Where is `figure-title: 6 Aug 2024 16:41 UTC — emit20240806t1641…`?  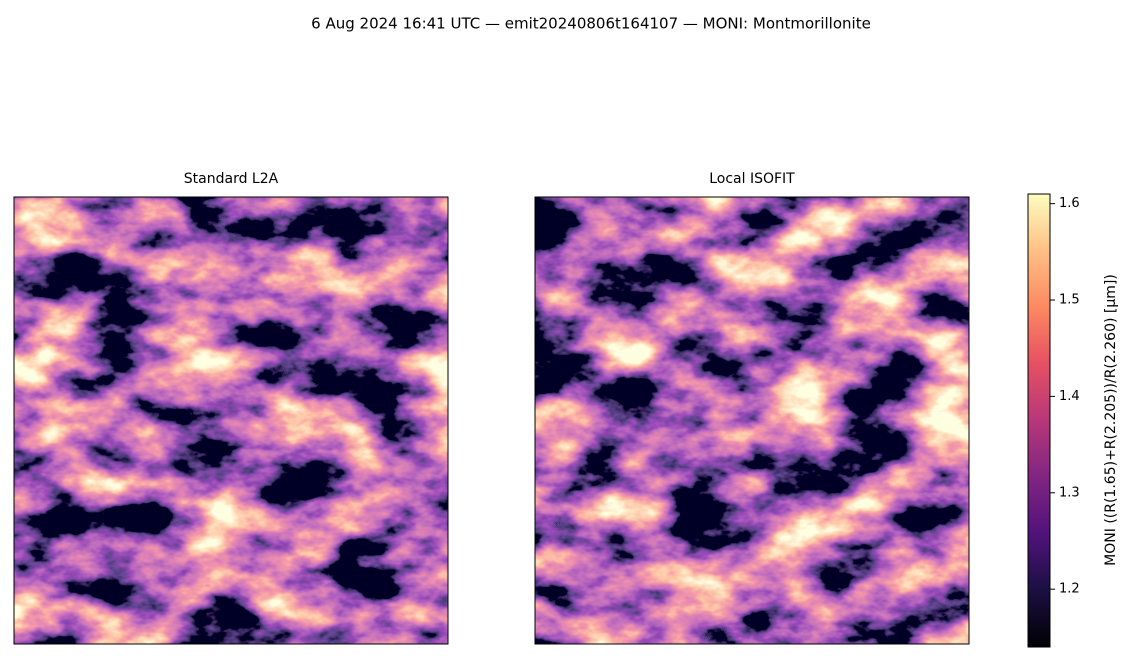
figure-title: 6 Aug 2024 16:41 UTC — emit20240806t1641… is located at coordinates (591, 24).